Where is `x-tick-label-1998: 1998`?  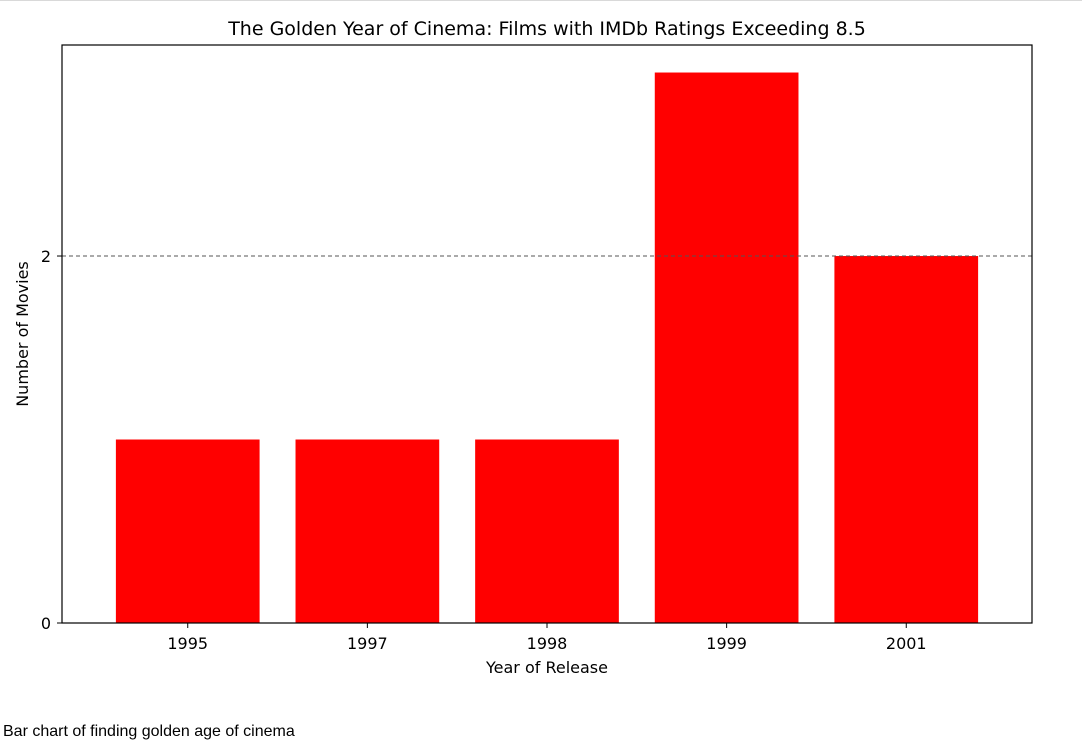
x-tick-label-1998: 1998 is located at coordinates (547, 643).